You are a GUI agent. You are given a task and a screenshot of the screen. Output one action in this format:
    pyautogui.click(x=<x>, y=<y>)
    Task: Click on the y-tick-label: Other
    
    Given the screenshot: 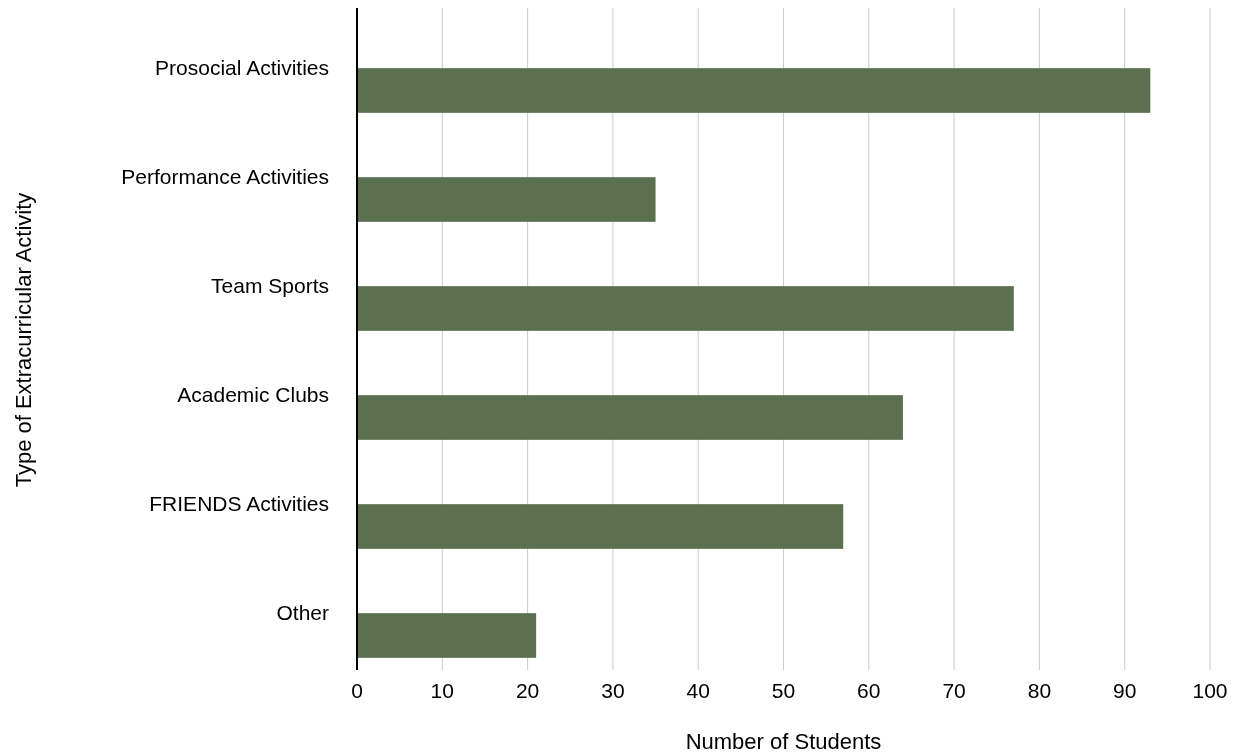 What is the action you would take?
    pyautogui.click(x=302, y=612)
    